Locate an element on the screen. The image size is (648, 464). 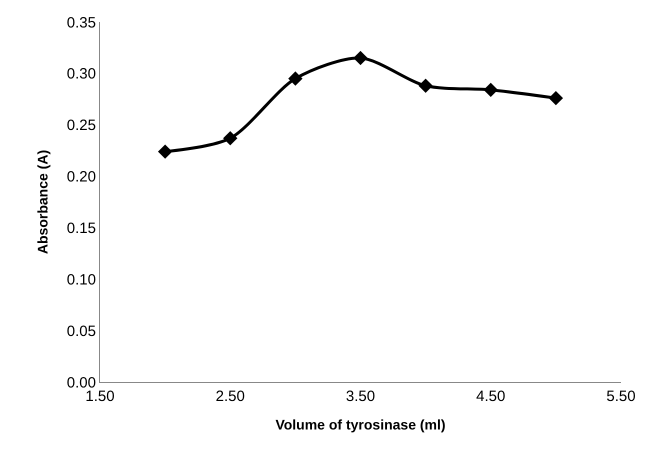
y-tick-label: 0.25 is located at coordinates (81, 125).